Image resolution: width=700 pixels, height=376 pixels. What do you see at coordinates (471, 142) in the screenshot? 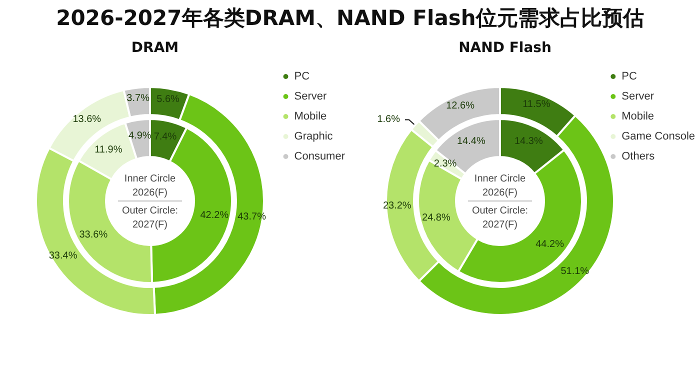
I see `data-label: 14.4%` at bounding box center [471, 142].